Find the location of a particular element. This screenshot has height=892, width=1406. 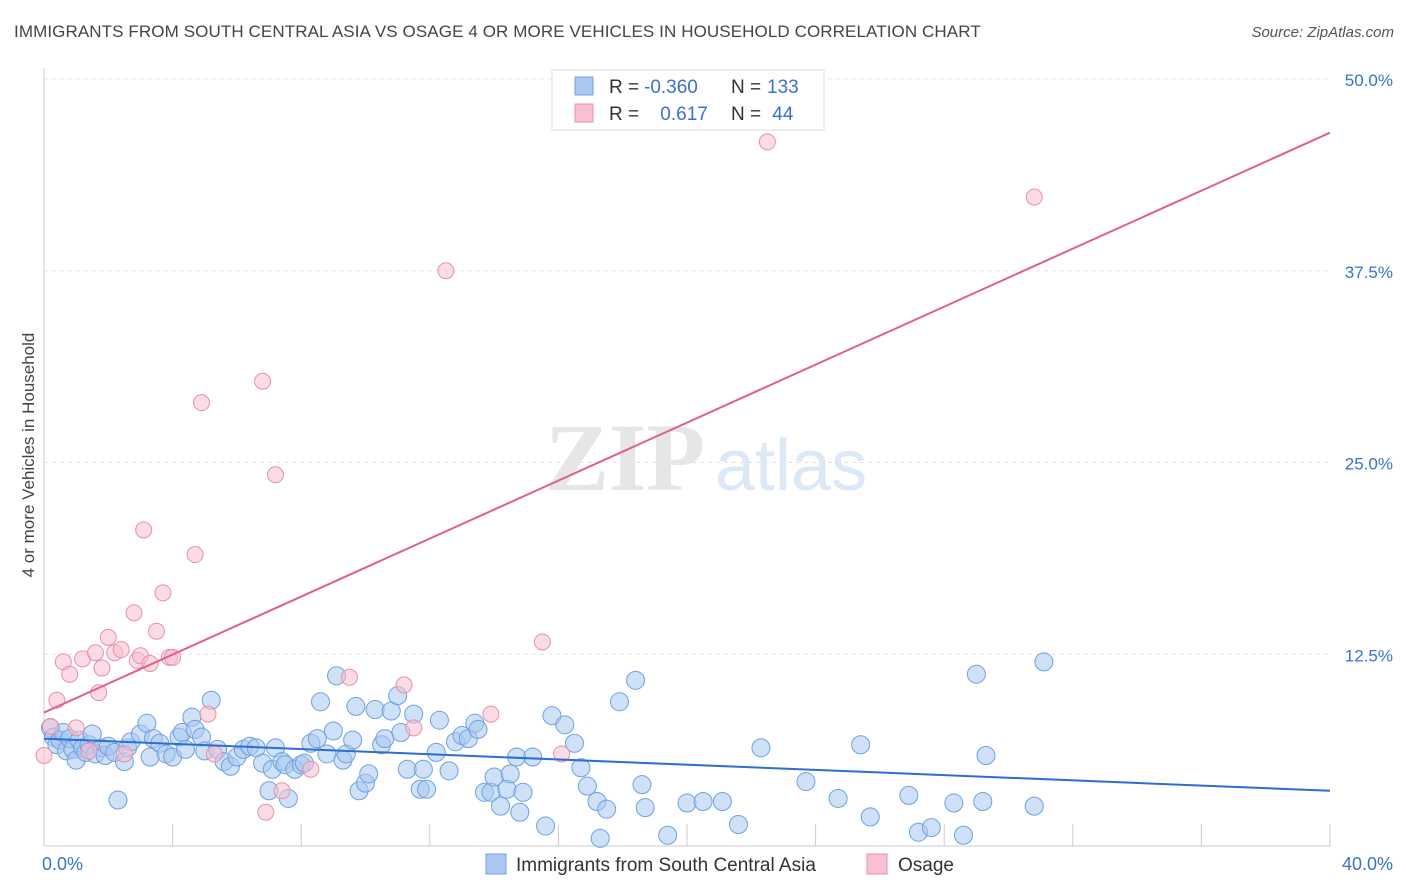

x-tick-labels: 0.0% 40.0% is located at coordinates (717, 864).